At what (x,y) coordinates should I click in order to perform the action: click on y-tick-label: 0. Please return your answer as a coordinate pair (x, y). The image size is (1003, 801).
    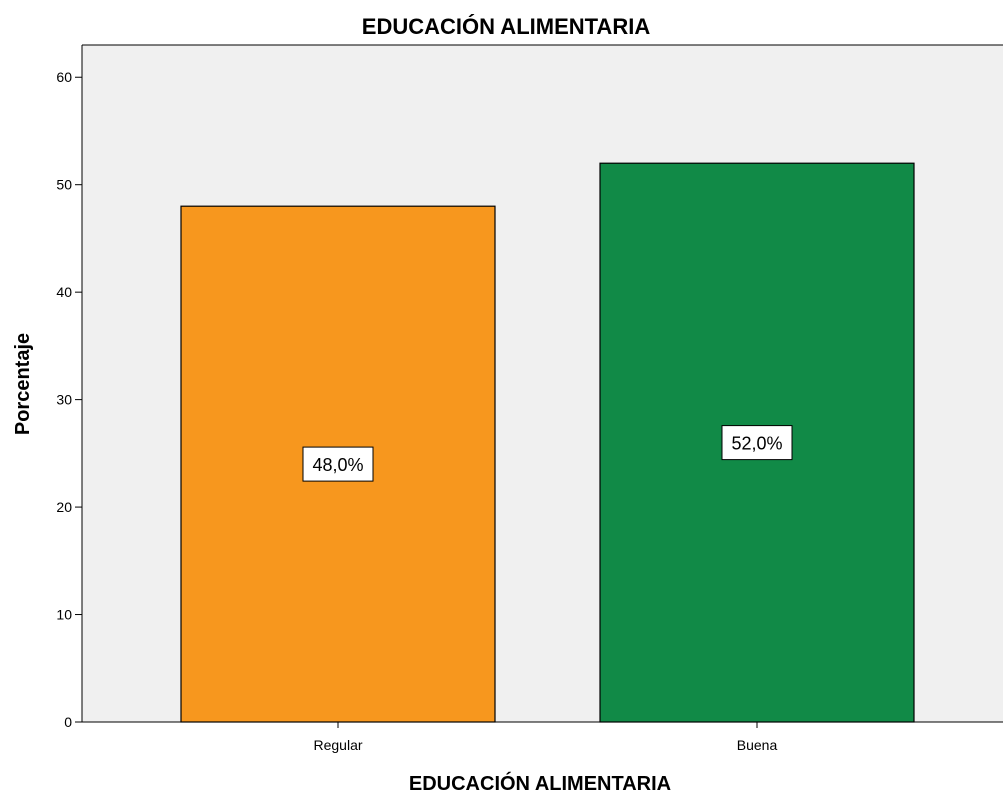
    Looking at the image, I should click on (68, 722).